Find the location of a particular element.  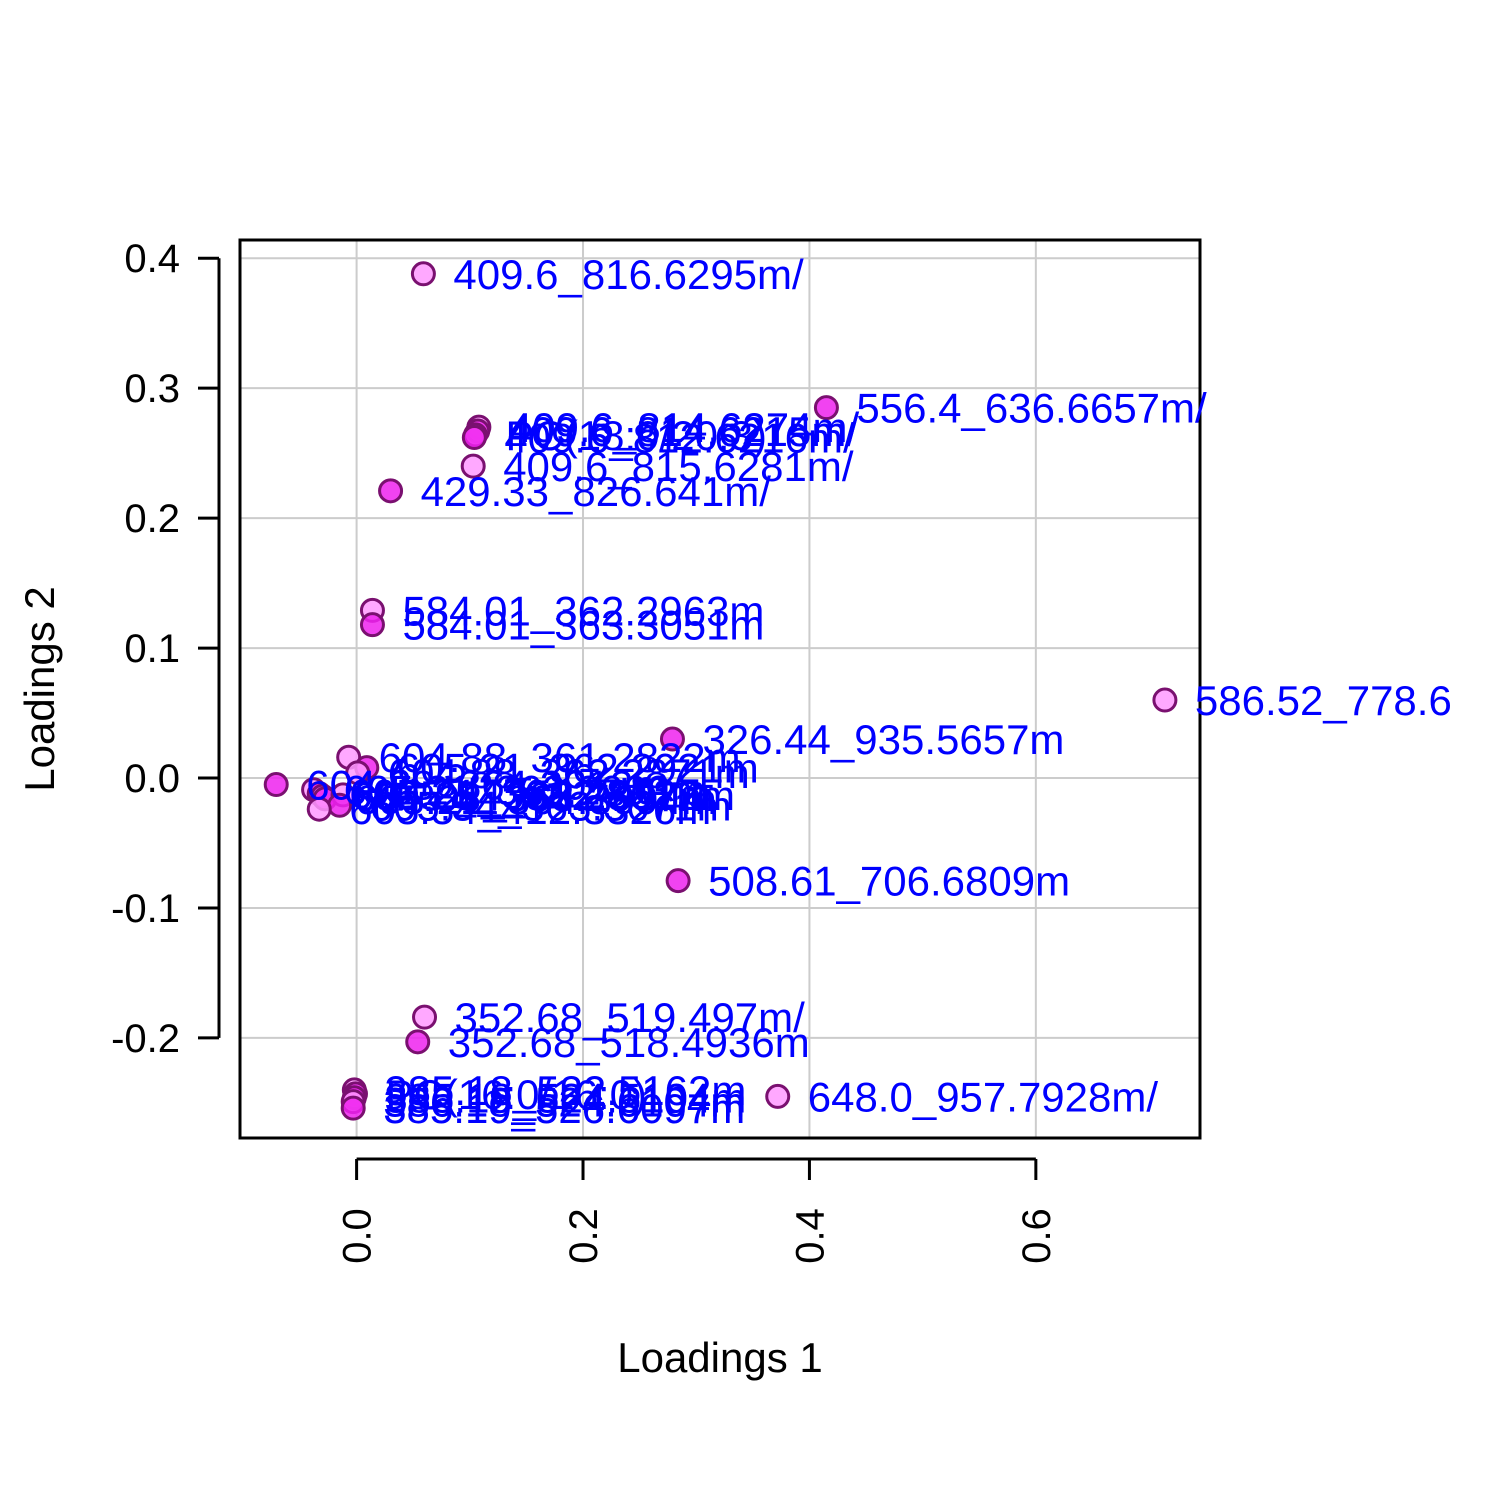

y-tick-label: -0.1 is located at coordinates (145, 909).